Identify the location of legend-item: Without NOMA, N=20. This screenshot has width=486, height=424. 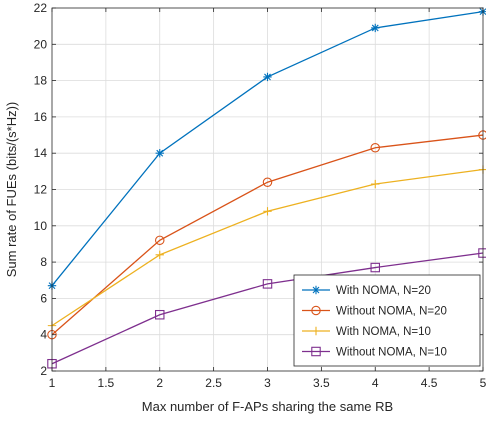
(374, 312).